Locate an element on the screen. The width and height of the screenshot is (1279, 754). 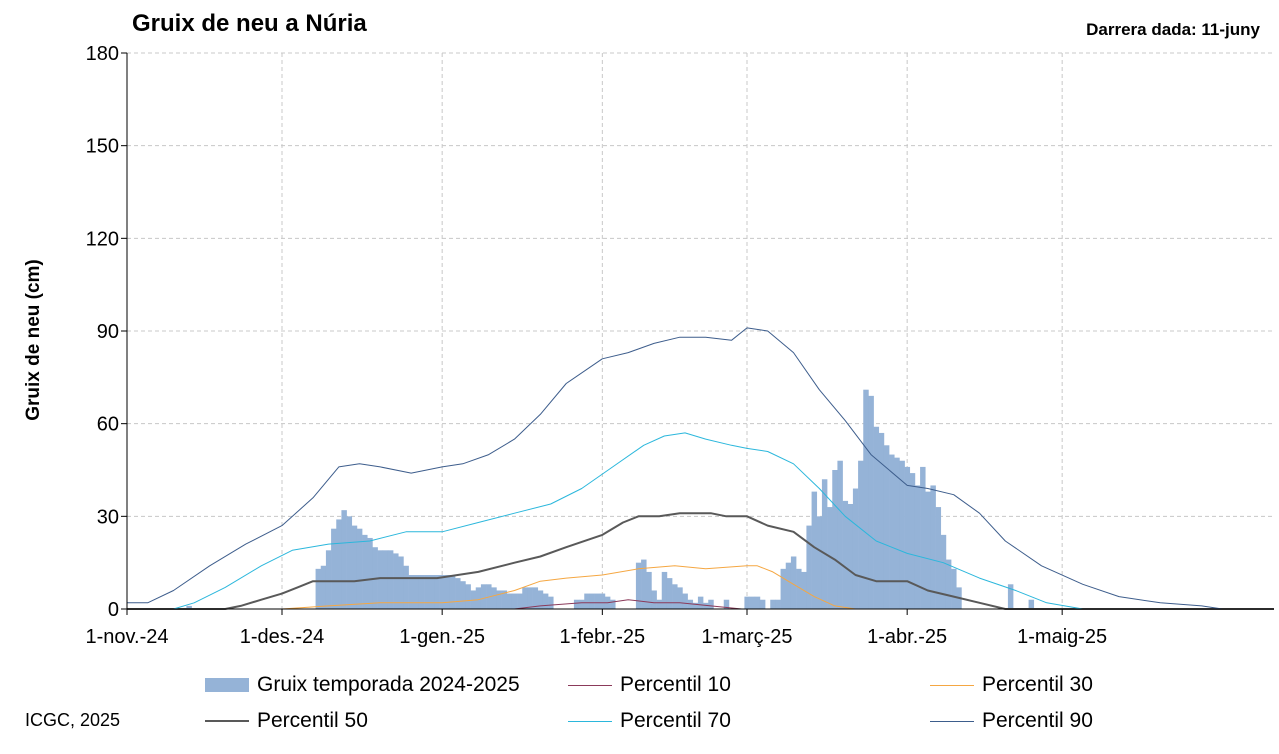
x-tick-label: 1-des.-24 is located at coordinates (282, 637).